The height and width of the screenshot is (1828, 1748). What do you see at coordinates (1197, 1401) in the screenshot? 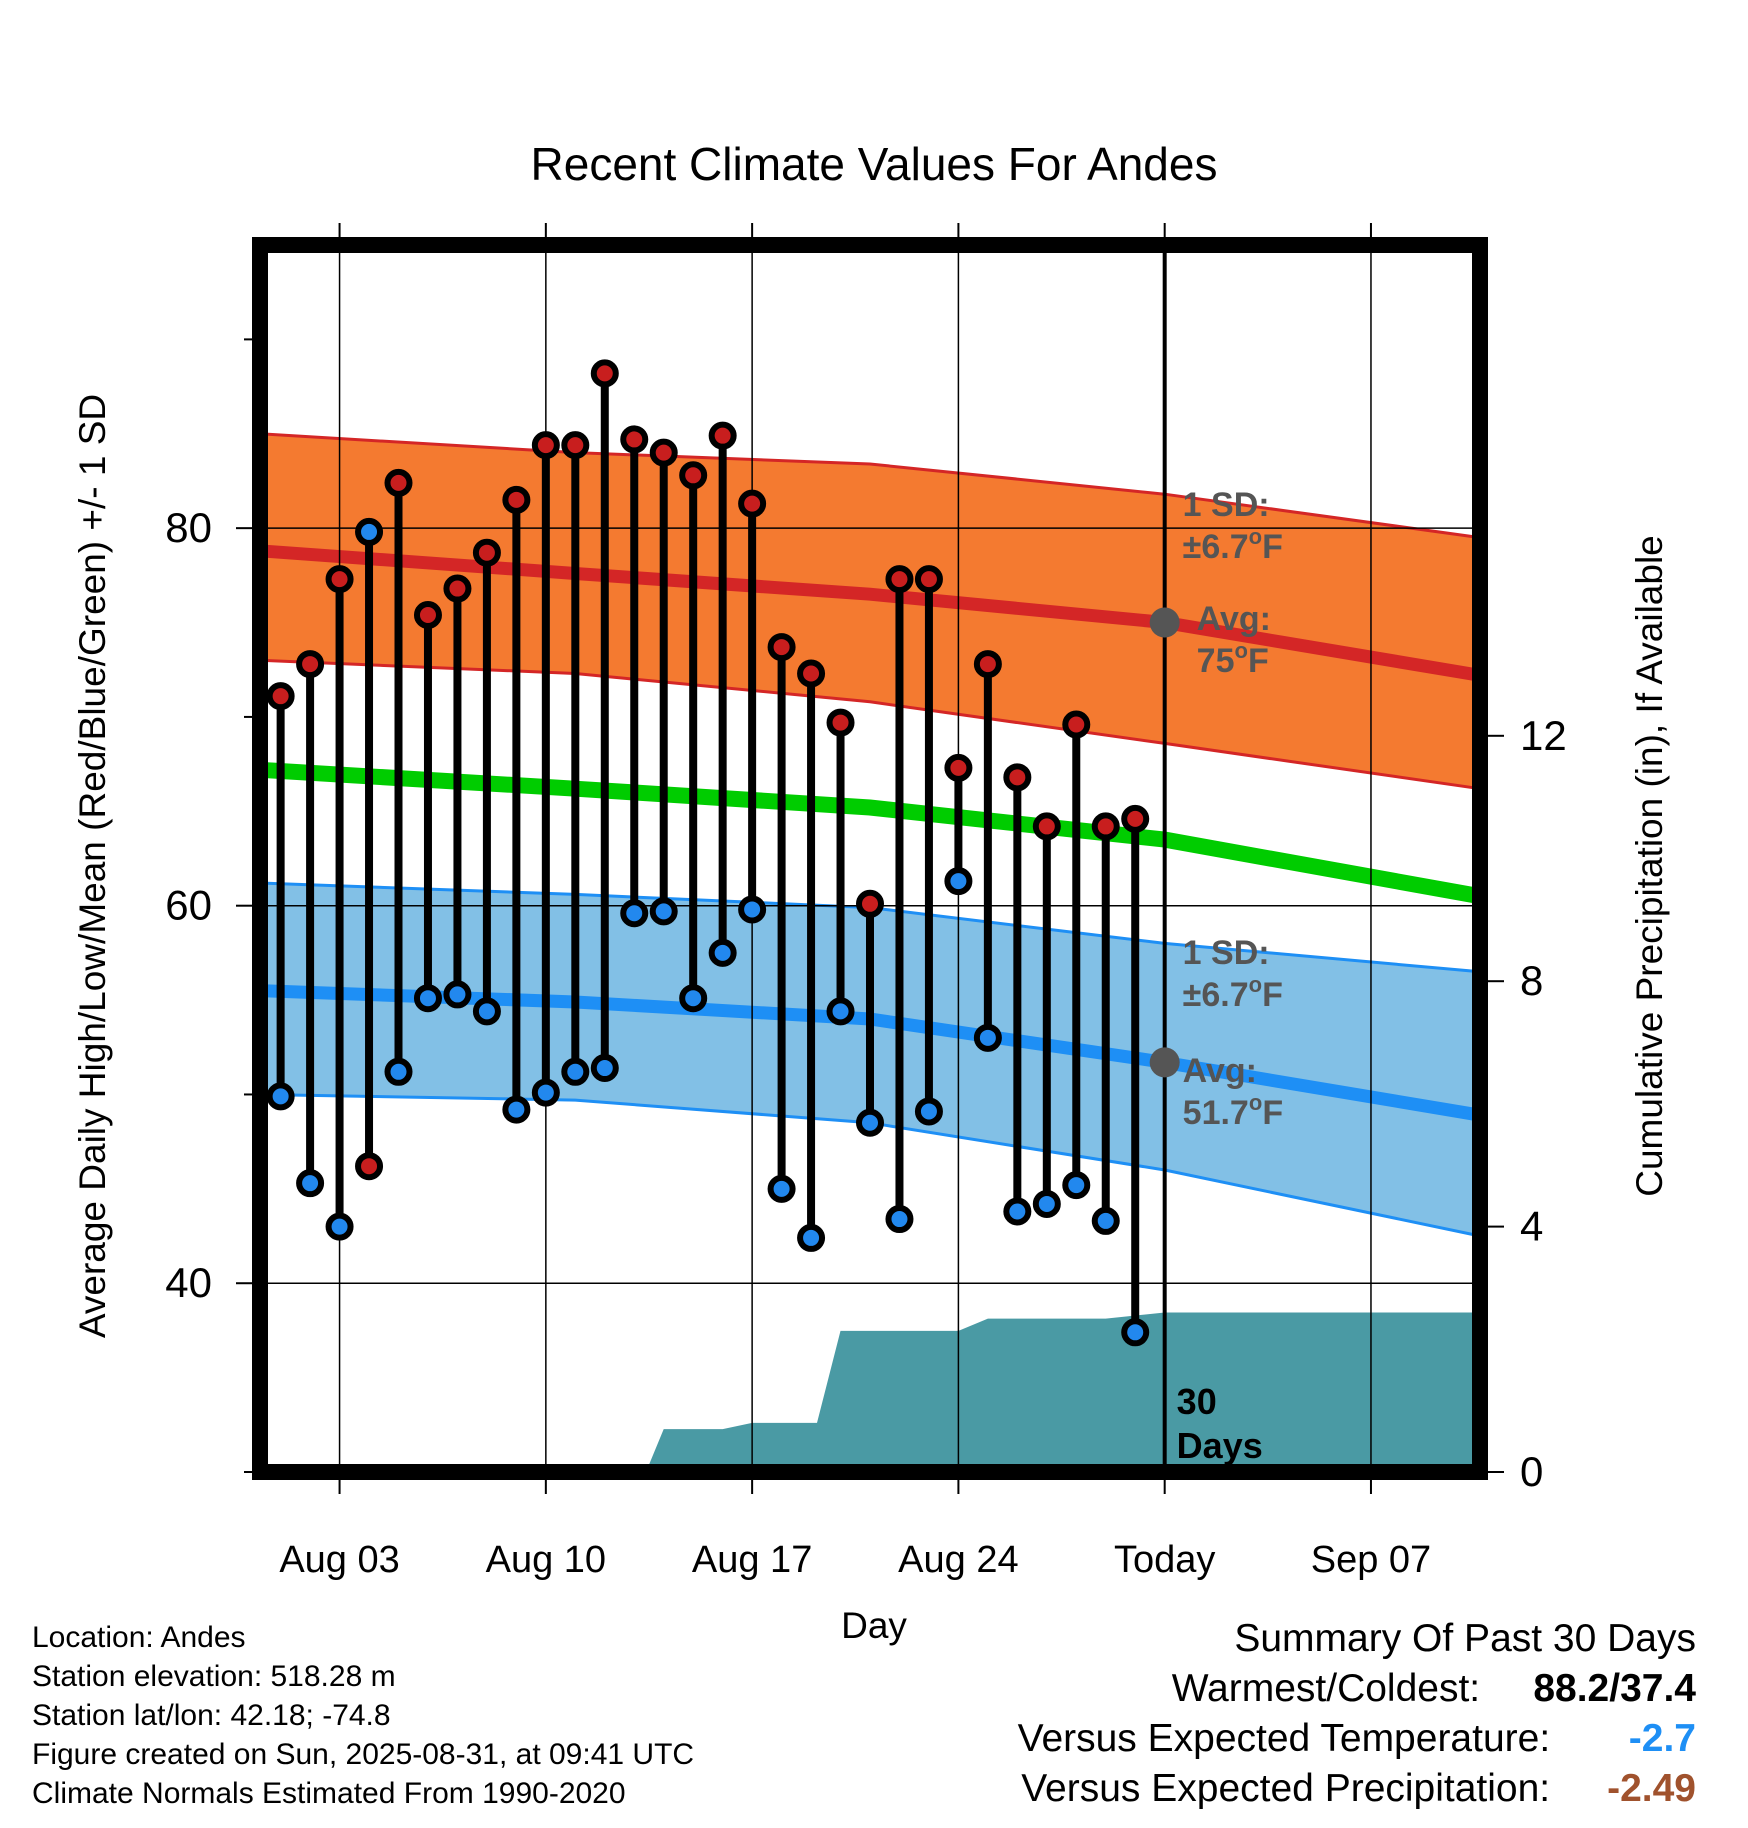
I see `days-label-number: 30` at bounding box center [1197, 1401].